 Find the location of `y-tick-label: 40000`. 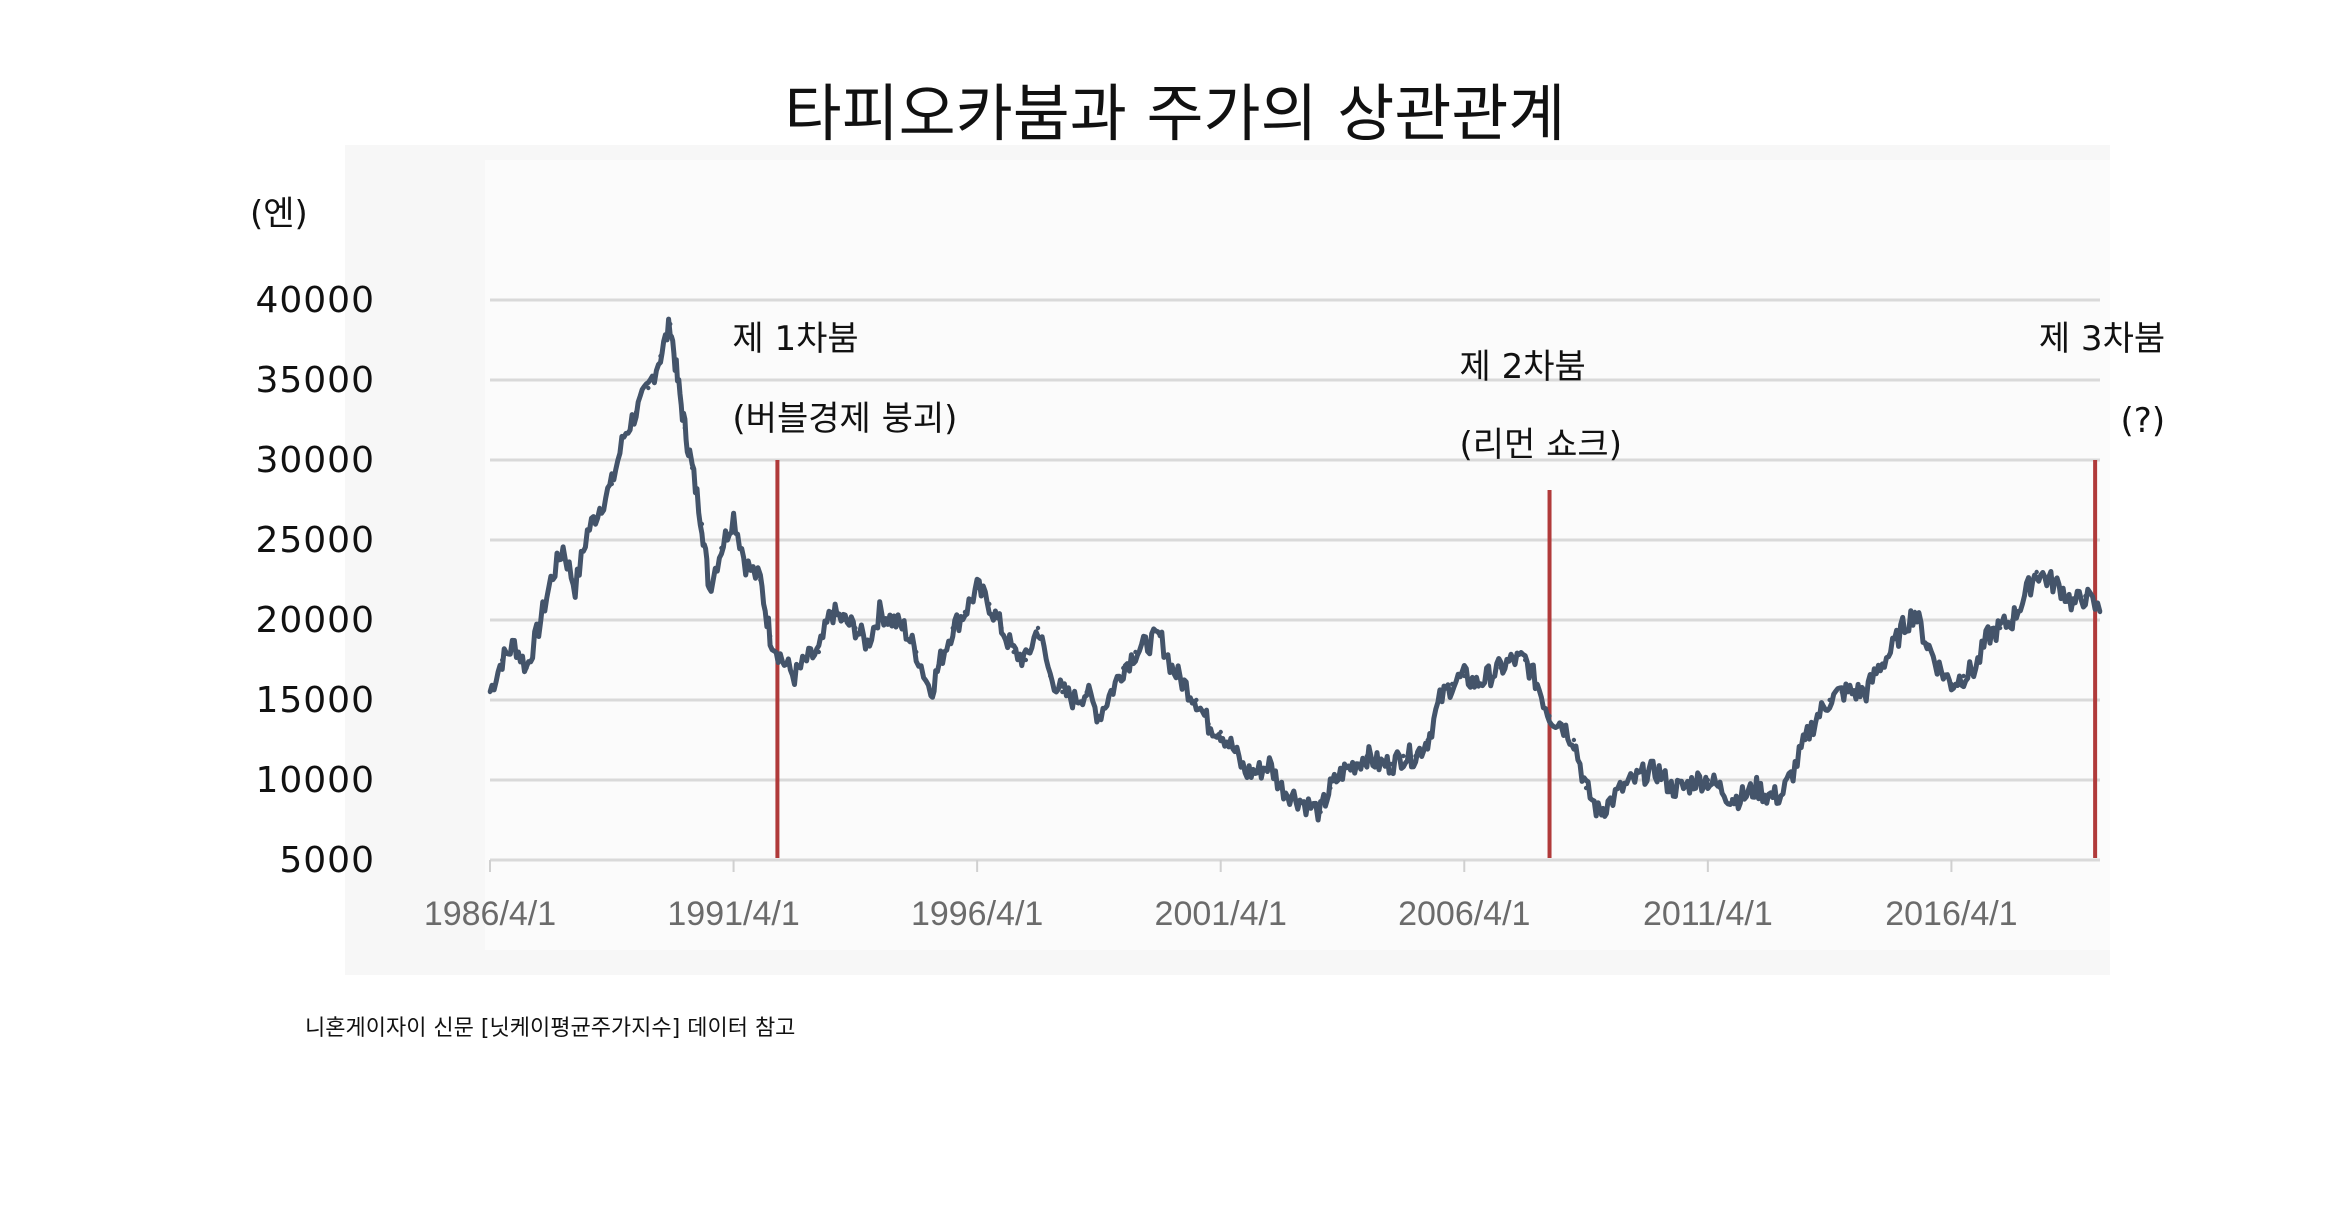

y-tick-label: 40000 is located at coordinates (315, 300).